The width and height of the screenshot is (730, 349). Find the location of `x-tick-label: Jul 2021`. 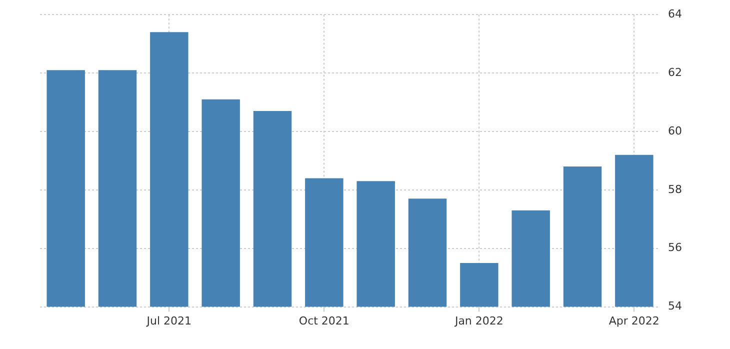

x-tick-label: Jul 2021 is located at coordinates (169, 321).